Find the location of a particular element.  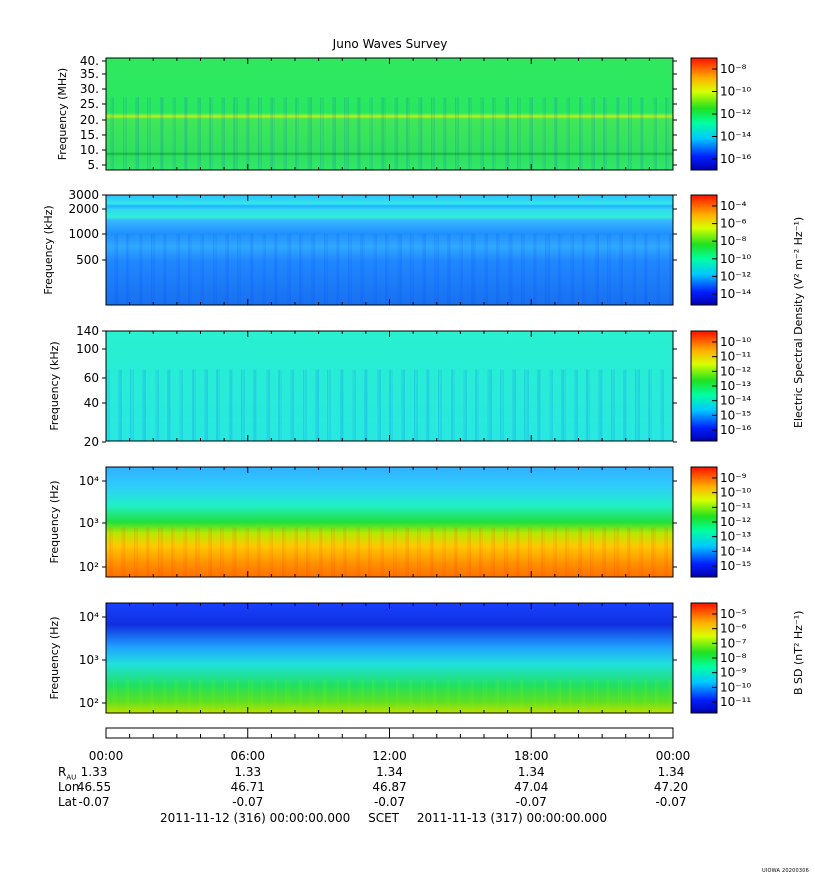

y-tick-label: 500 is located at coordinates (87, 260).